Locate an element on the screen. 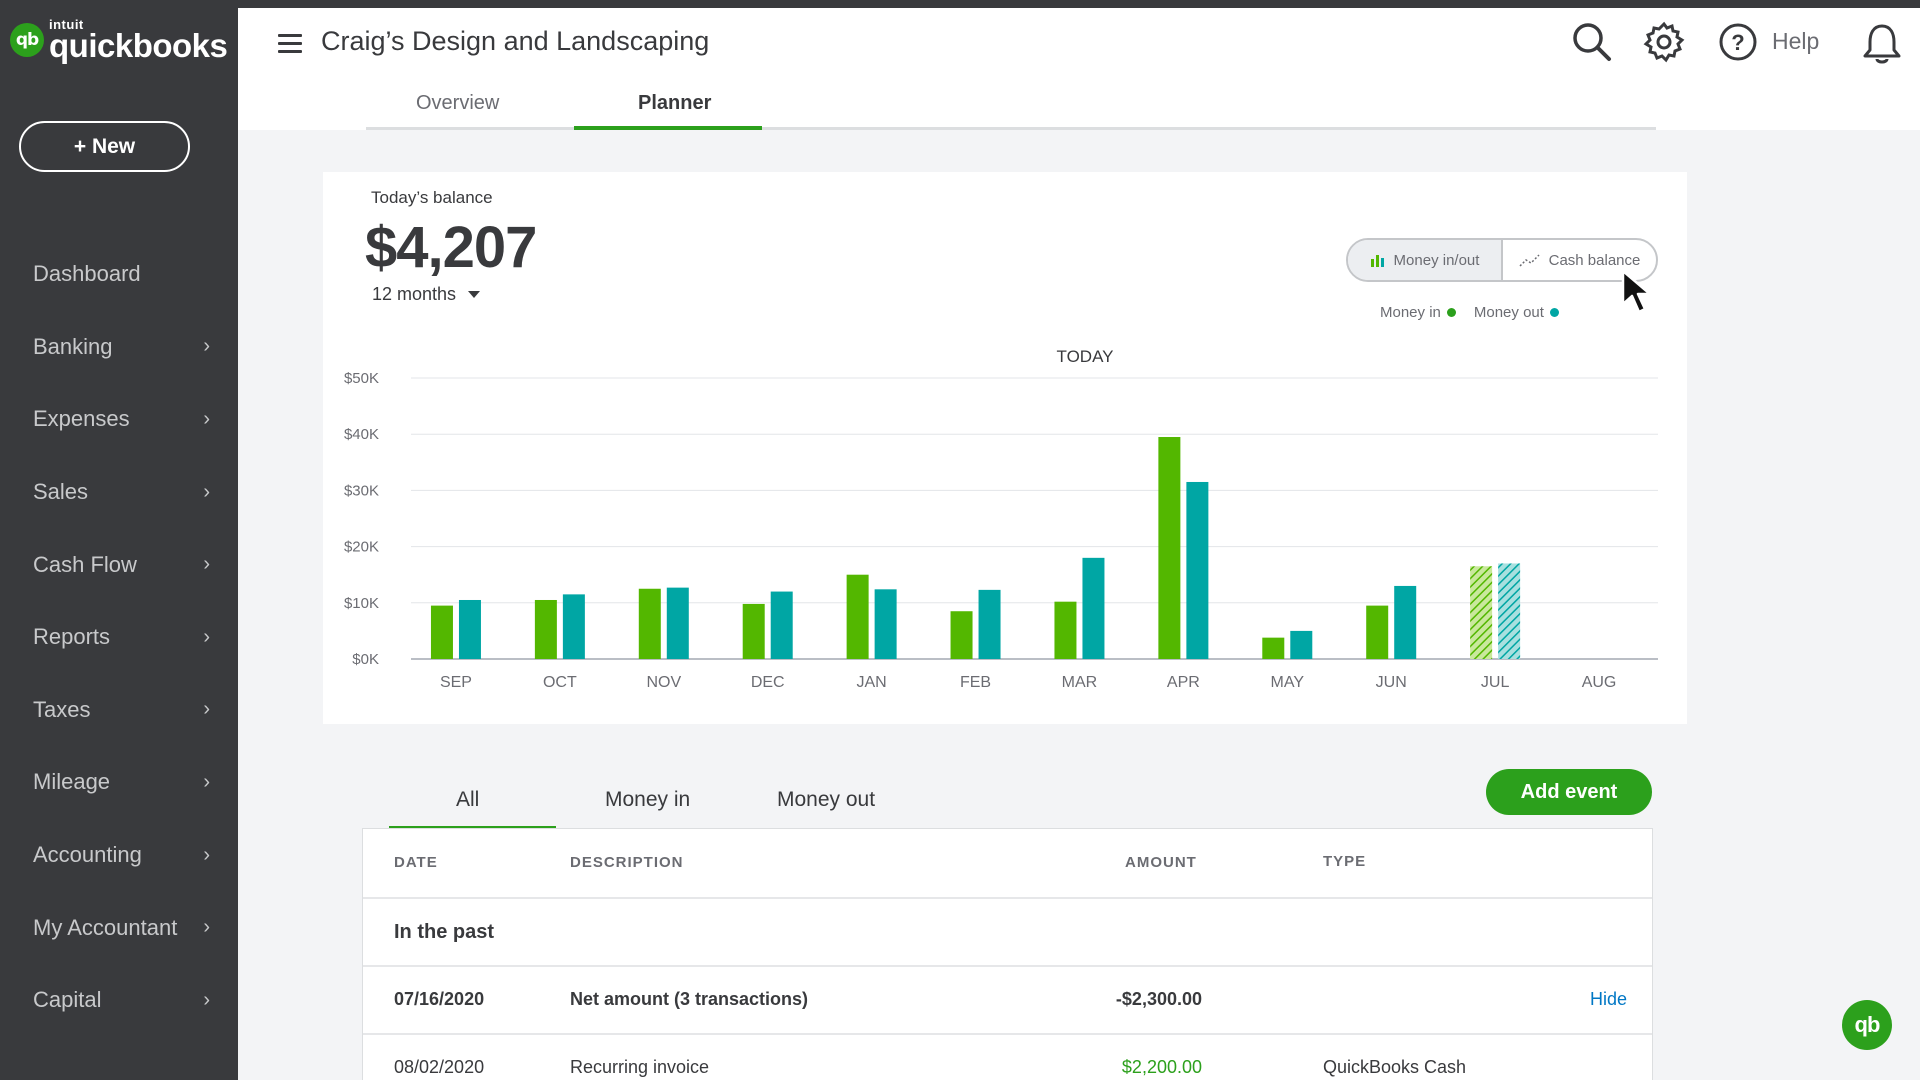 Image resolution: width=1920 pixels, height=1080 pixels. x-tick-label: MAY is located at coordinates (1288, 682).